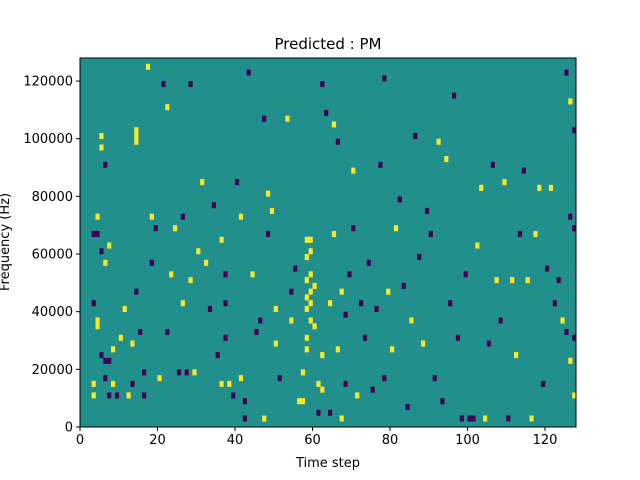 Image resolution: width=640 pixels, height=480 pixels. I want to click on y-tick-label: 20000, so click(52, 370).